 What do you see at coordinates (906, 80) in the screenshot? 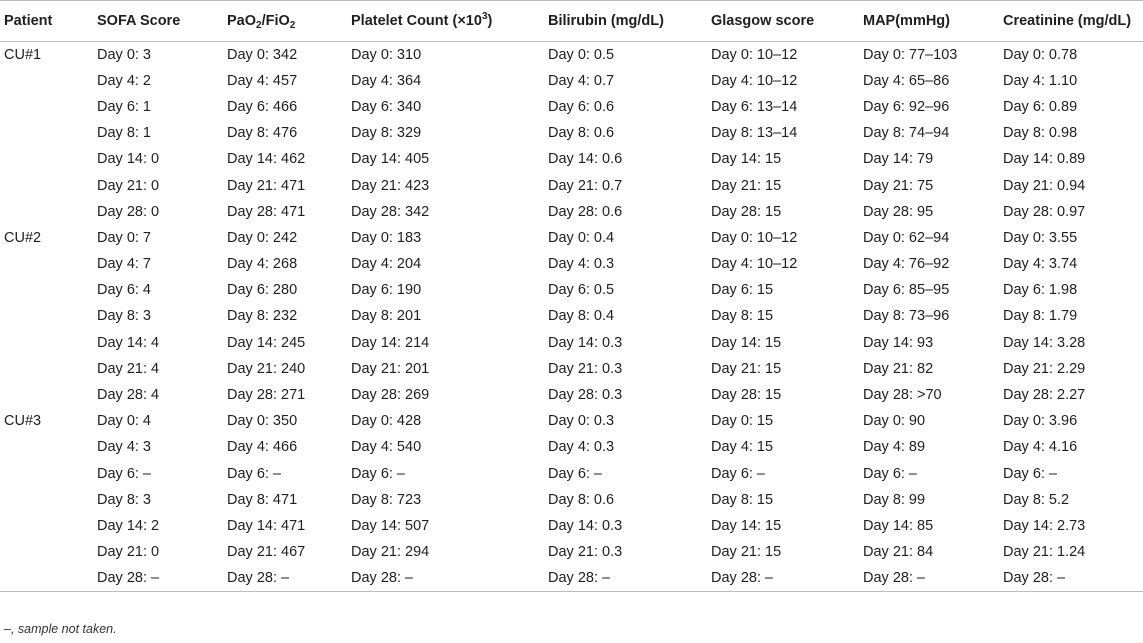
I see `cell-map: Day 4: 65–86` at bounding box center [906, 80].